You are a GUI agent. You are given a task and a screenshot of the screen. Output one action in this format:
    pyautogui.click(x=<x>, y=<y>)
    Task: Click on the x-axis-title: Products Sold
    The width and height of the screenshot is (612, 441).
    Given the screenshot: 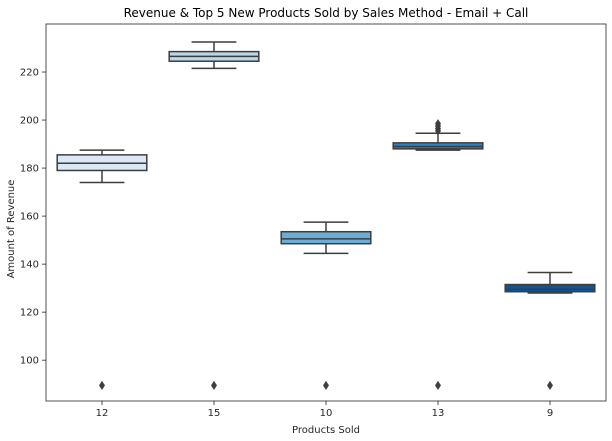 What is the action you would take?
    pyautogui.click(x=326, y=430)
    